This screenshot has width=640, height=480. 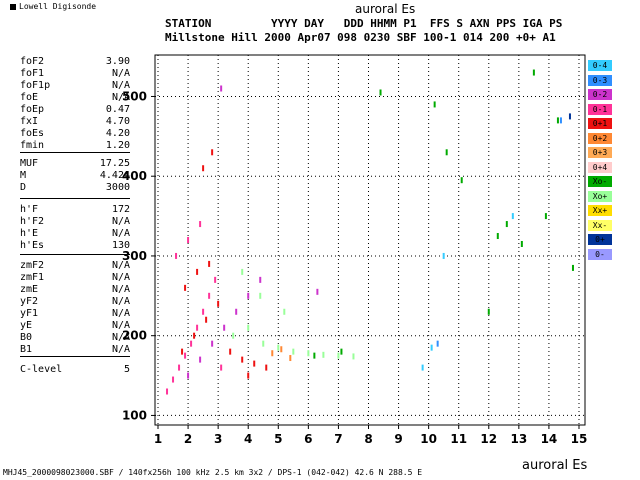 I want to click on param-value: 17.25, so click(x=114, y=163).